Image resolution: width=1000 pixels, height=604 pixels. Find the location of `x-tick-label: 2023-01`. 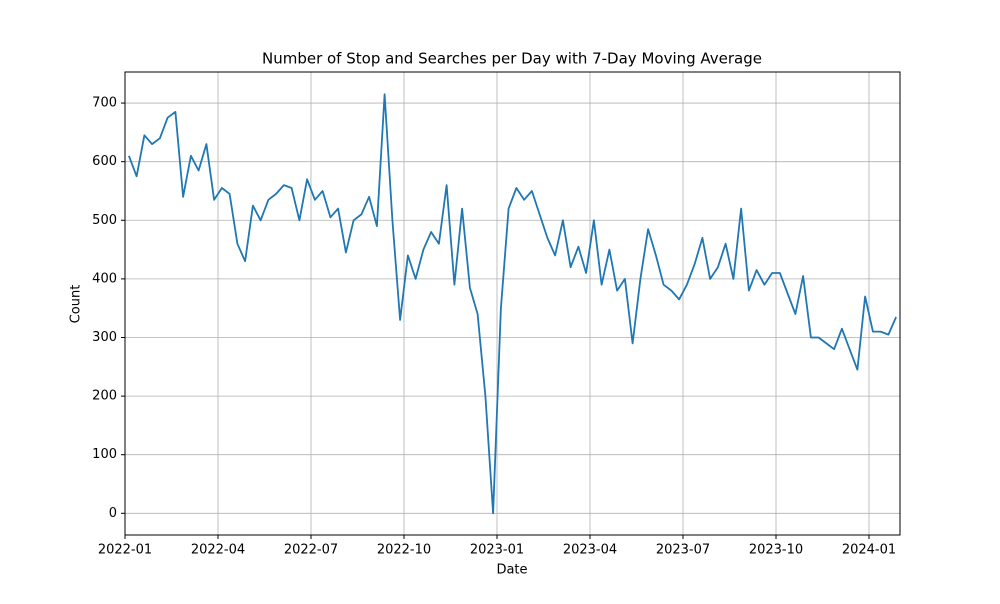

x-tick-label: 2023-01 is located at coordinates (497, 550).